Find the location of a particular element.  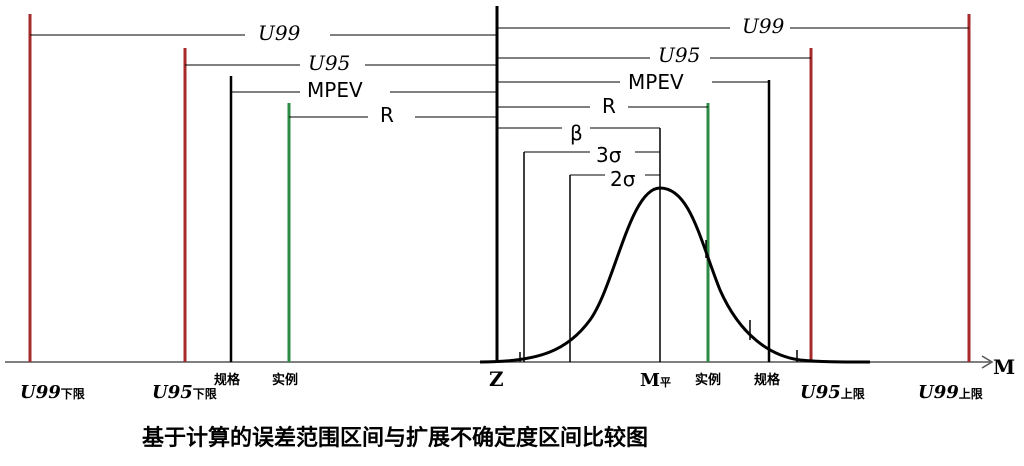

u95-upper-label: U95上限 is located at coordinates (832, 392).